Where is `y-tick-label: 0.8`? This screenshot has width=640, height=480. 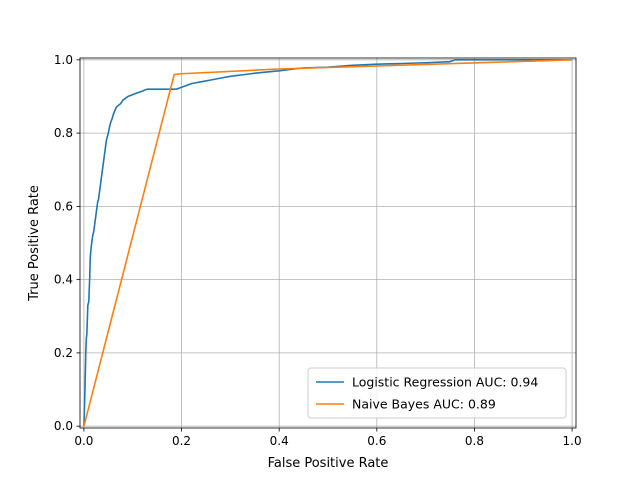 y-tick-label: 0.8 is located at coordinates (63, 133).